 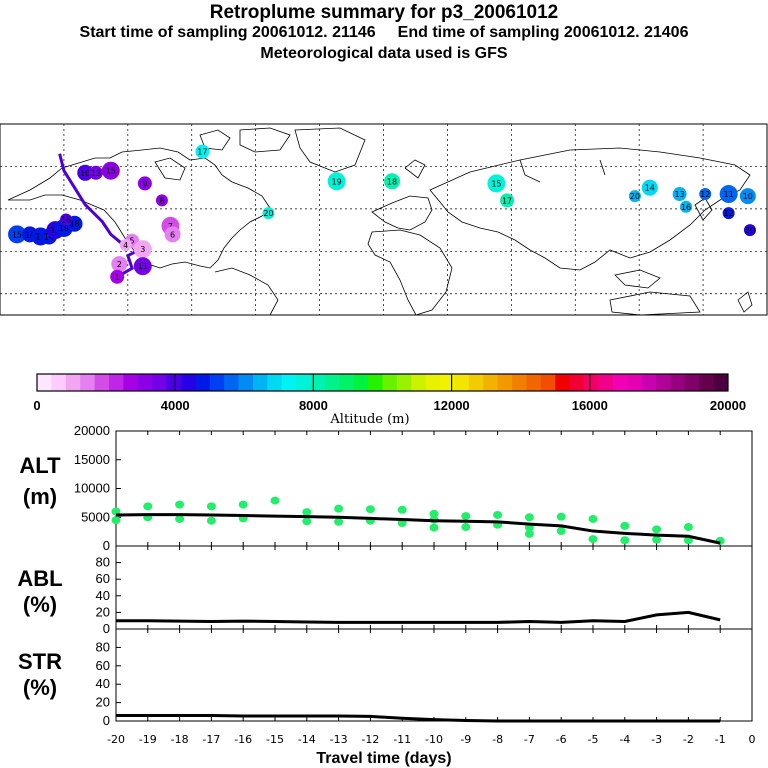 I want to click on xtick-label: -5, so click(x=593, y=739).